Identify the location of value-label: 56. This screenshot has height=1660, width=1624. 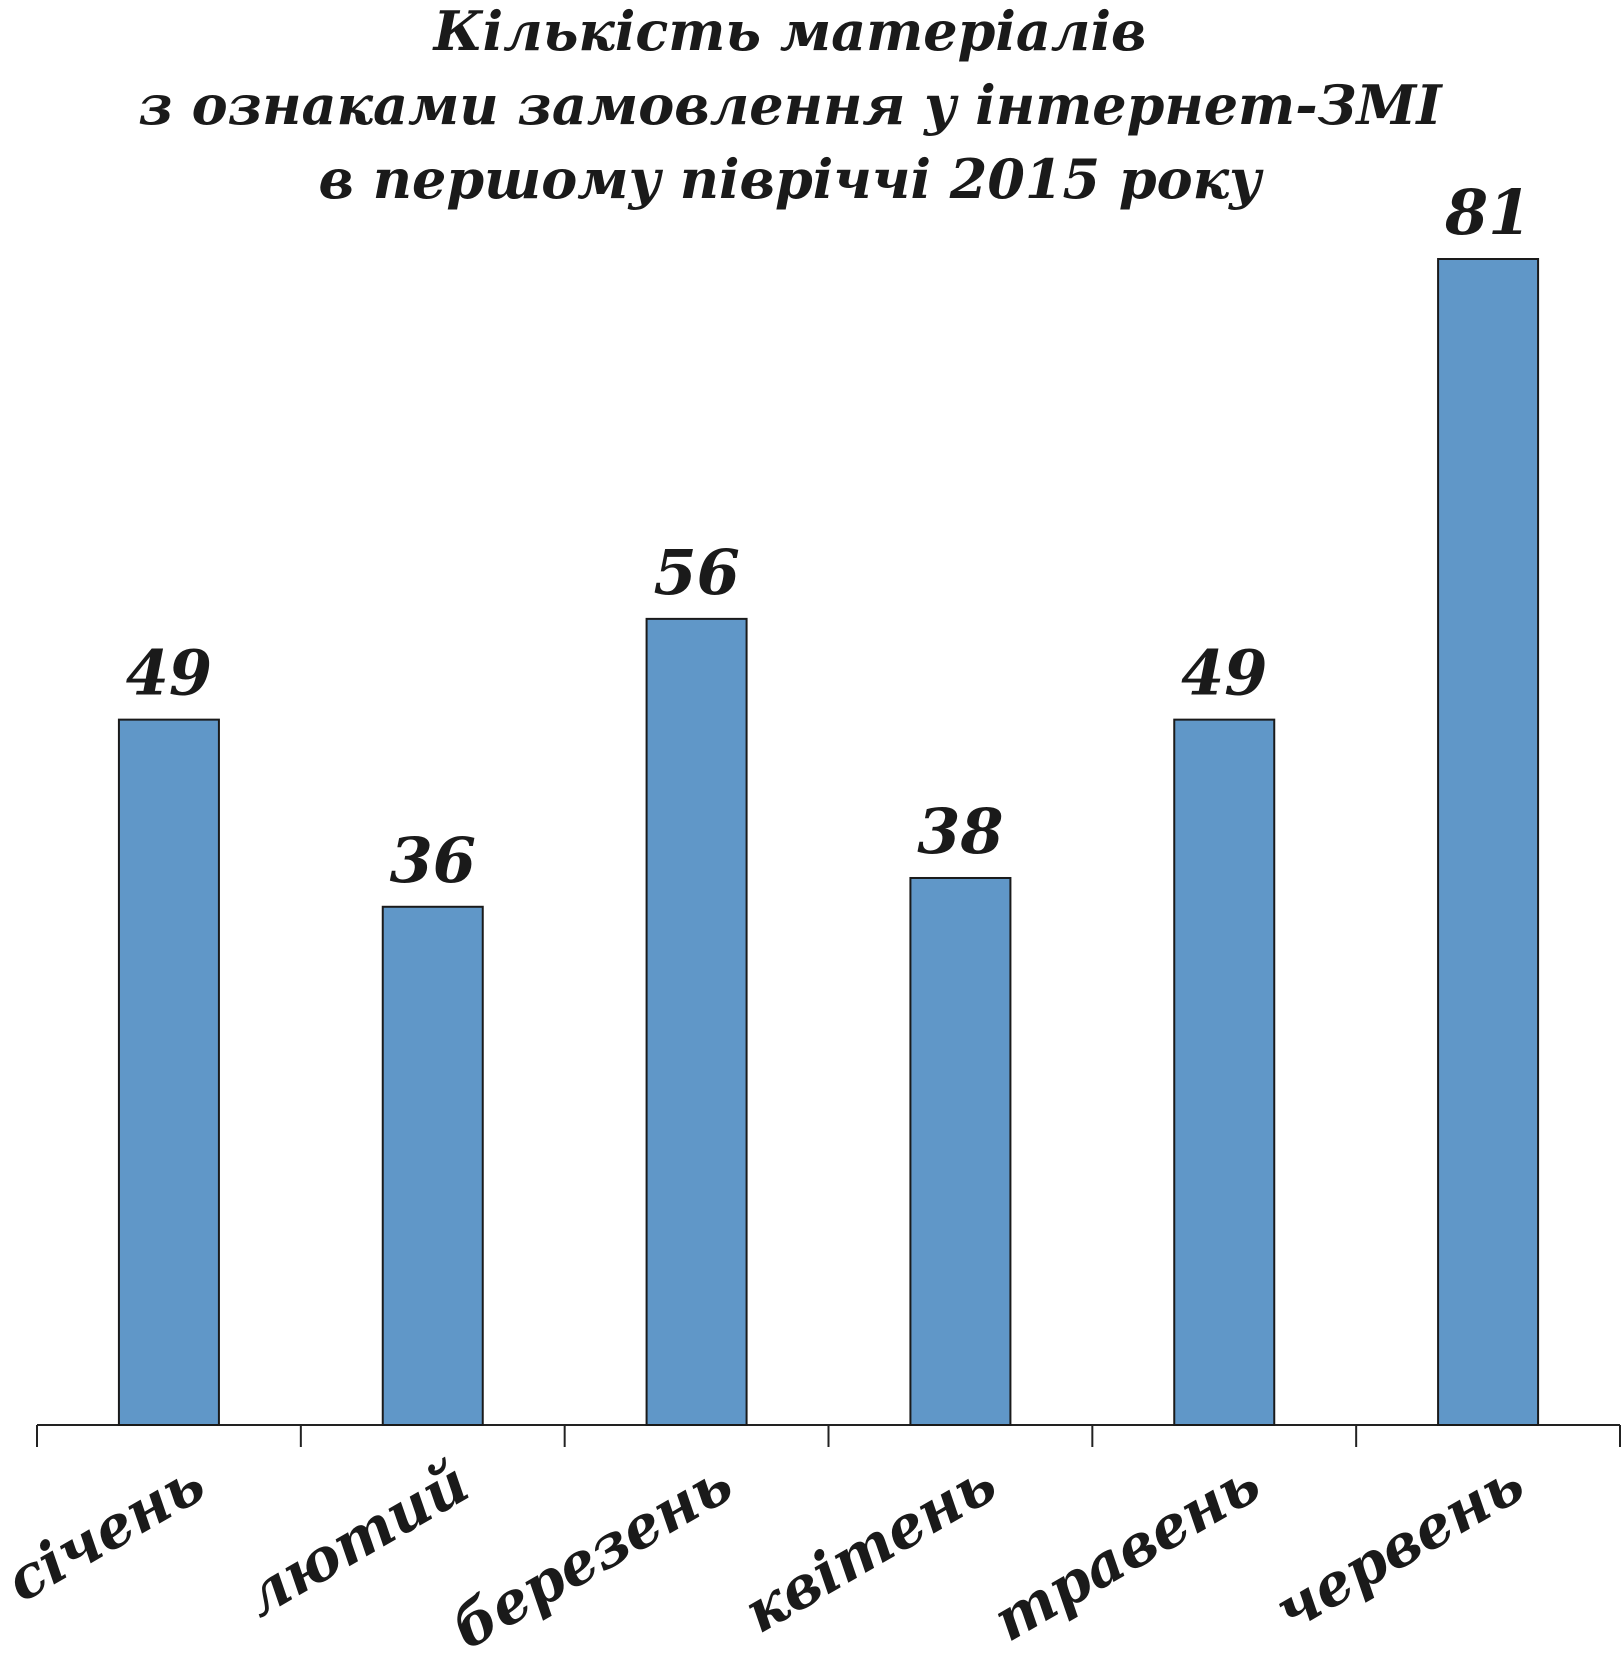
(696, 572).